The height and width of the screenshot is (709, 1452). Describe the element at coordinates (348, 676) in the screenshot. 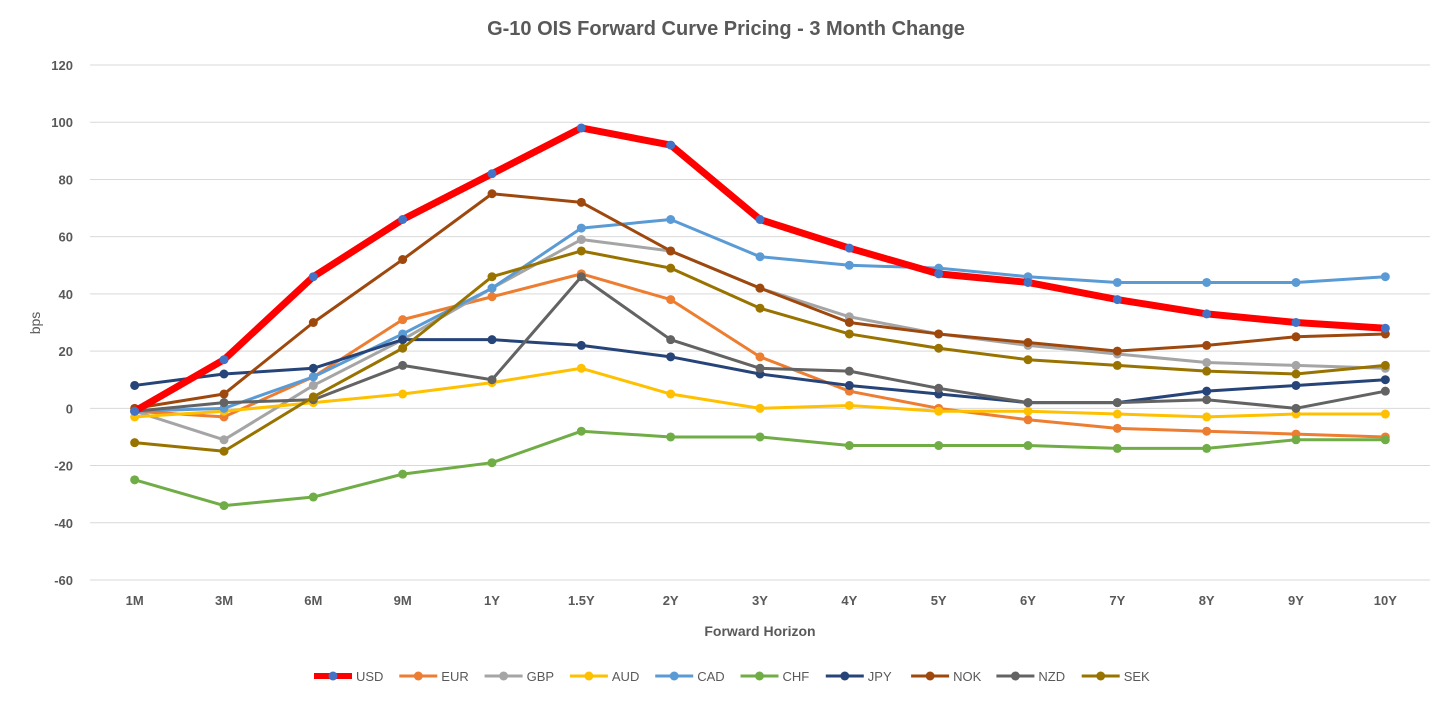

I see `legend-item-usd: USD` at that location.